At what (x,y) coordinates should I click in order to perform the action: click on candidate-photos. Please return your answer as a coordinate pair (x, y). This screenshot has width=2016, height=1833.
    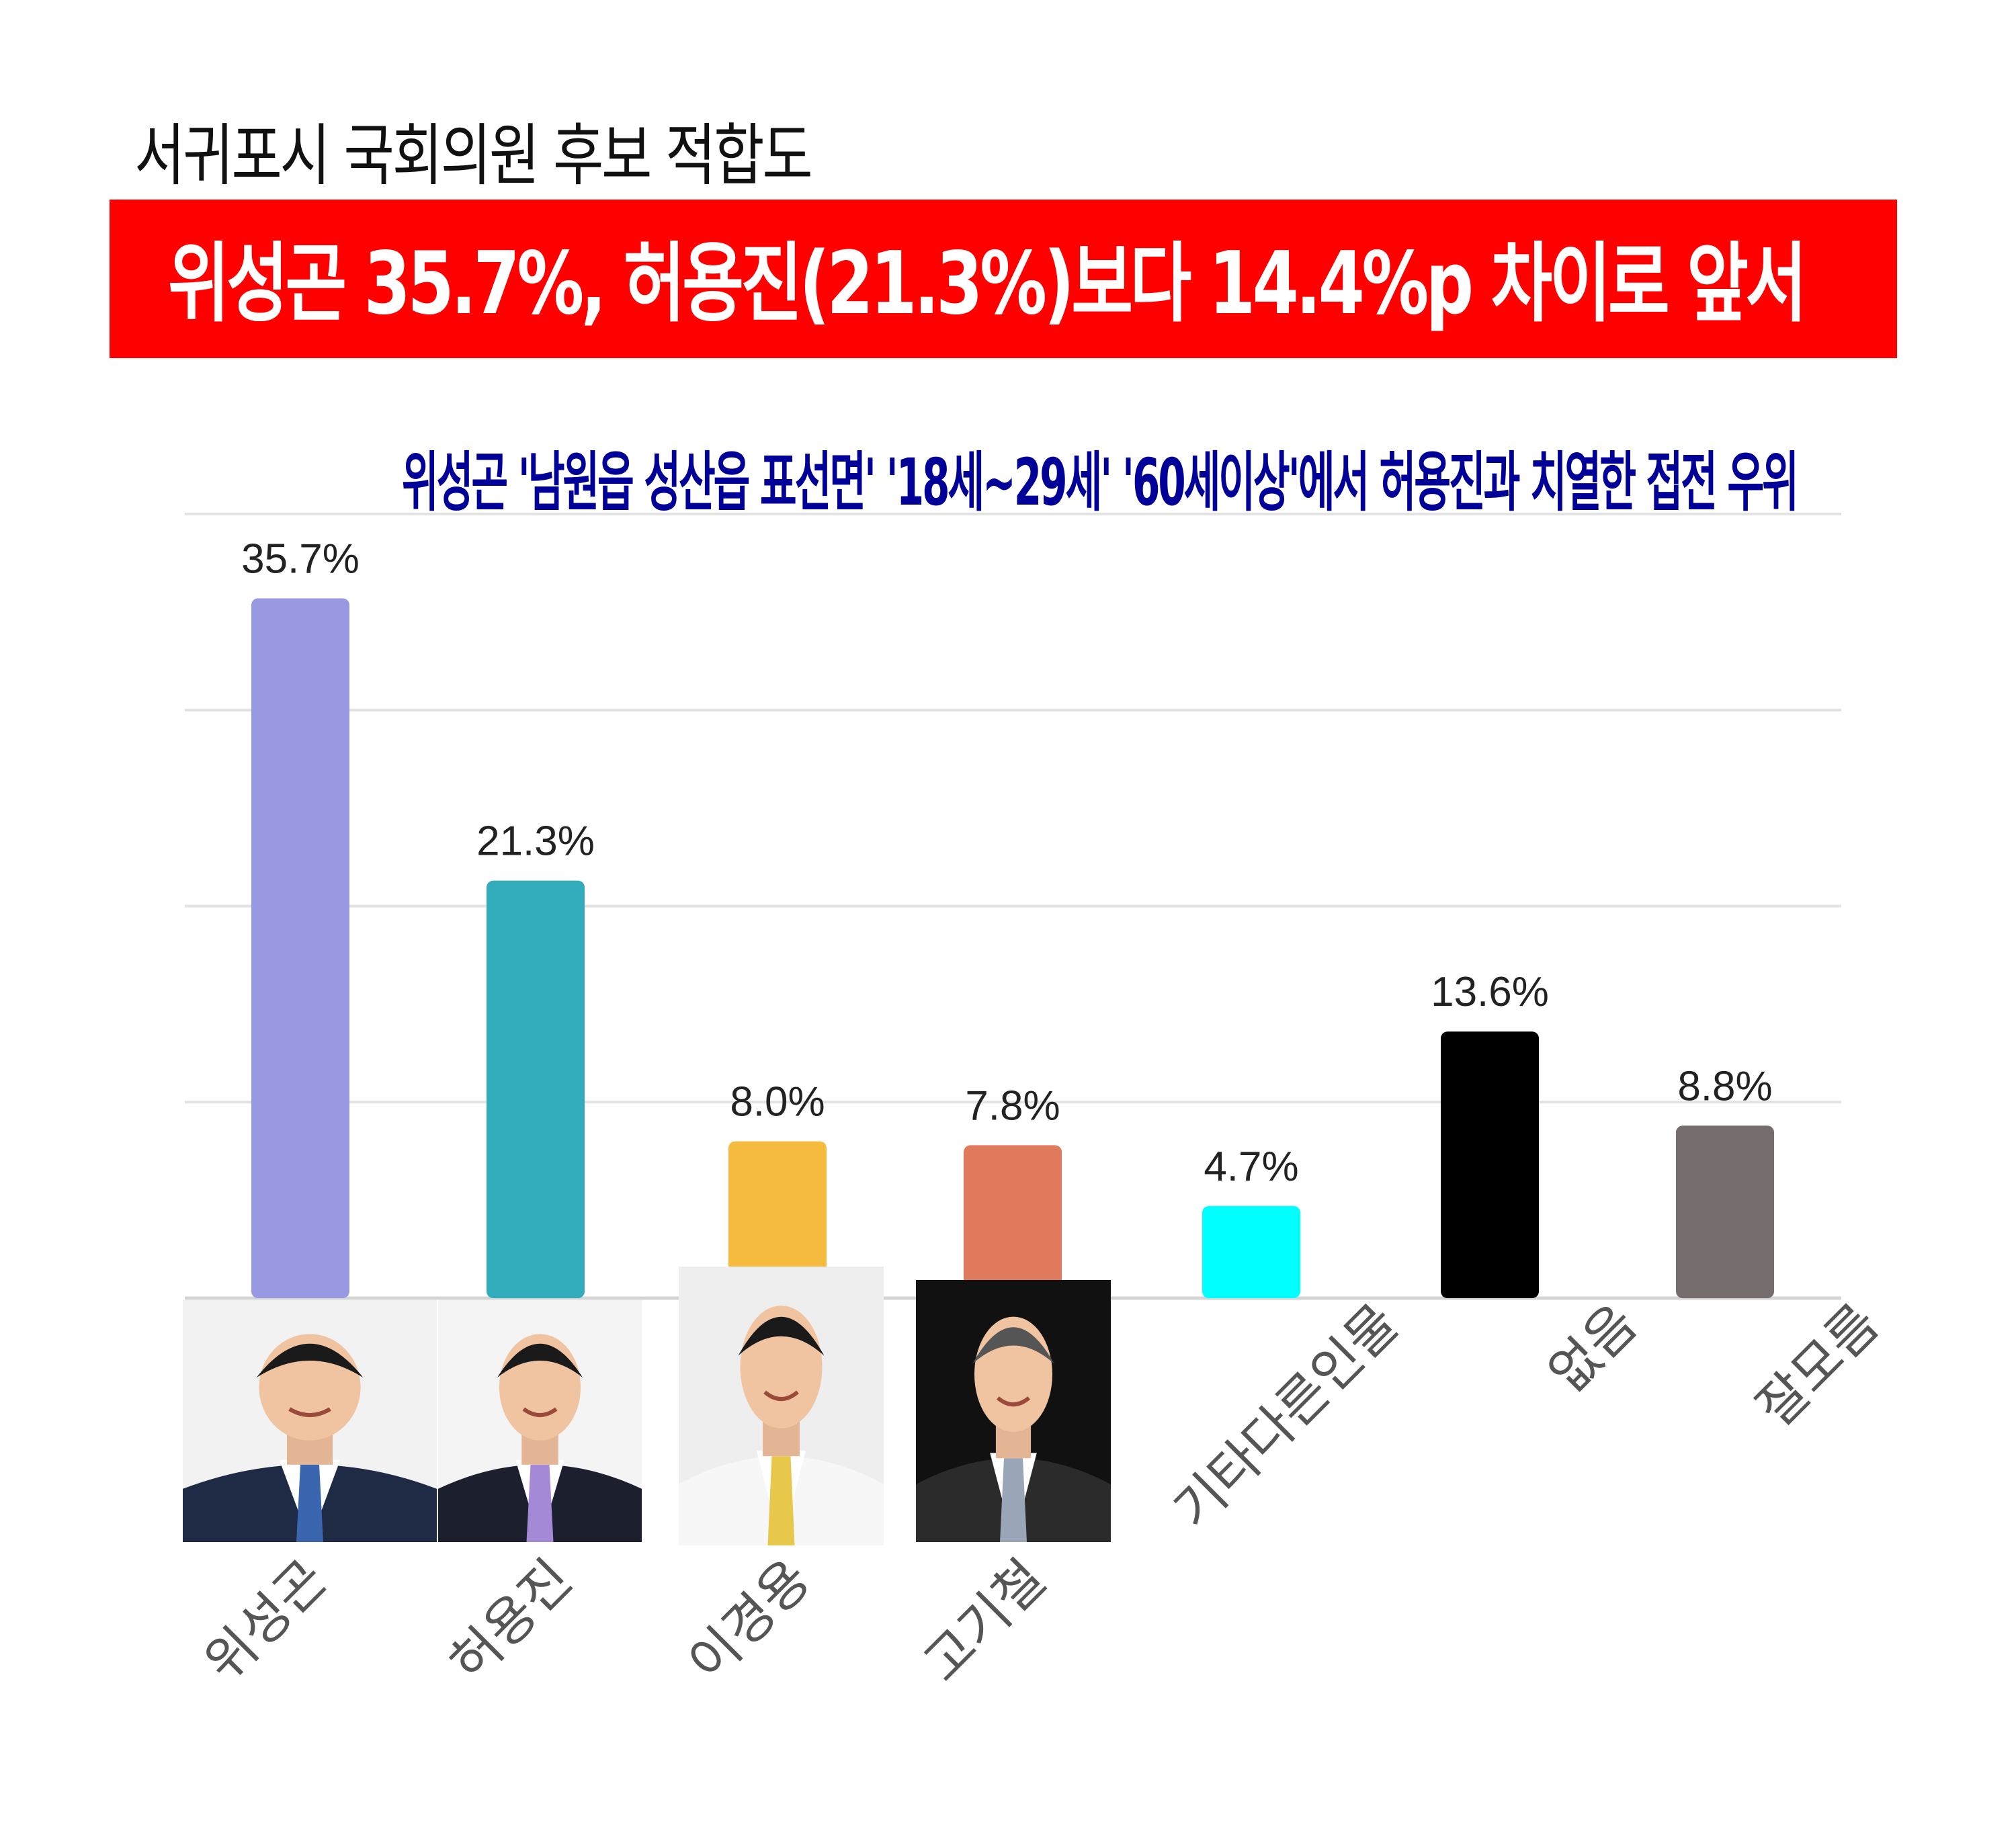
    Looking at the image, I should click on (647, 1406).